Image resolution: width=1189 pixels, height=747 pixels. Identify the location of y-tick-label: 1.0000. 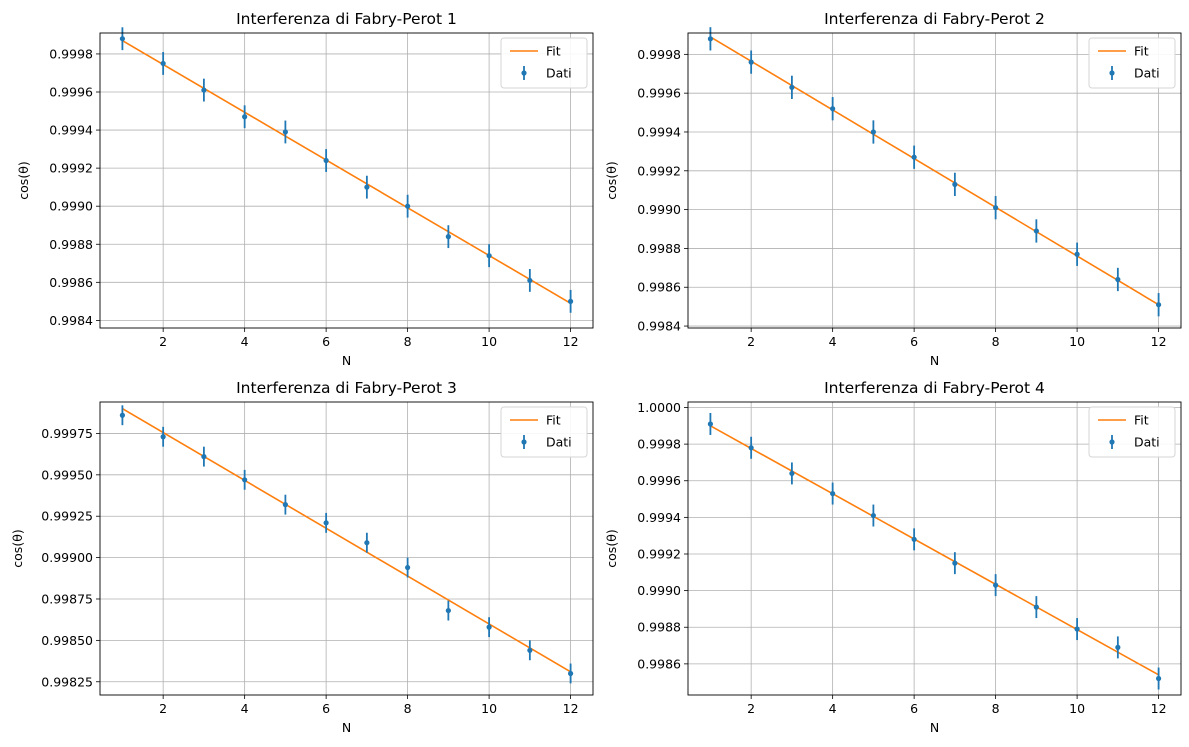
(659, 407).